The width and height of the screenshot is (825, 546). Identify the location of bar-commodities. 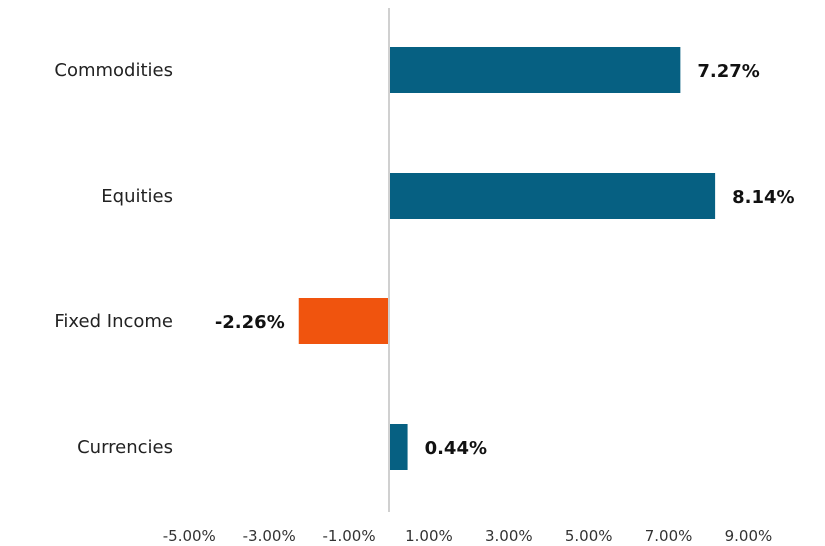
(535, 70).